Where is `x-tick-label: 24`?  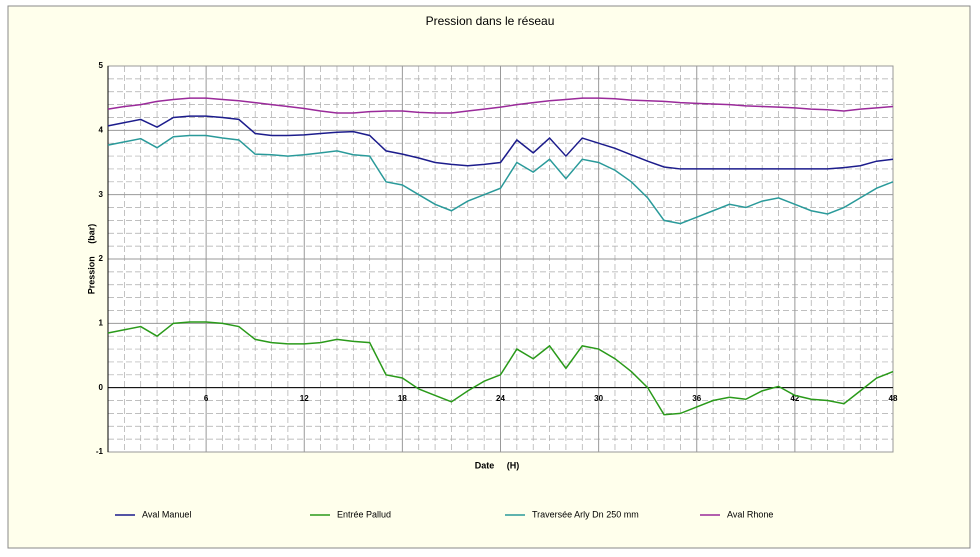
x-tick-label: 24 is located at coordinates (500, 398).